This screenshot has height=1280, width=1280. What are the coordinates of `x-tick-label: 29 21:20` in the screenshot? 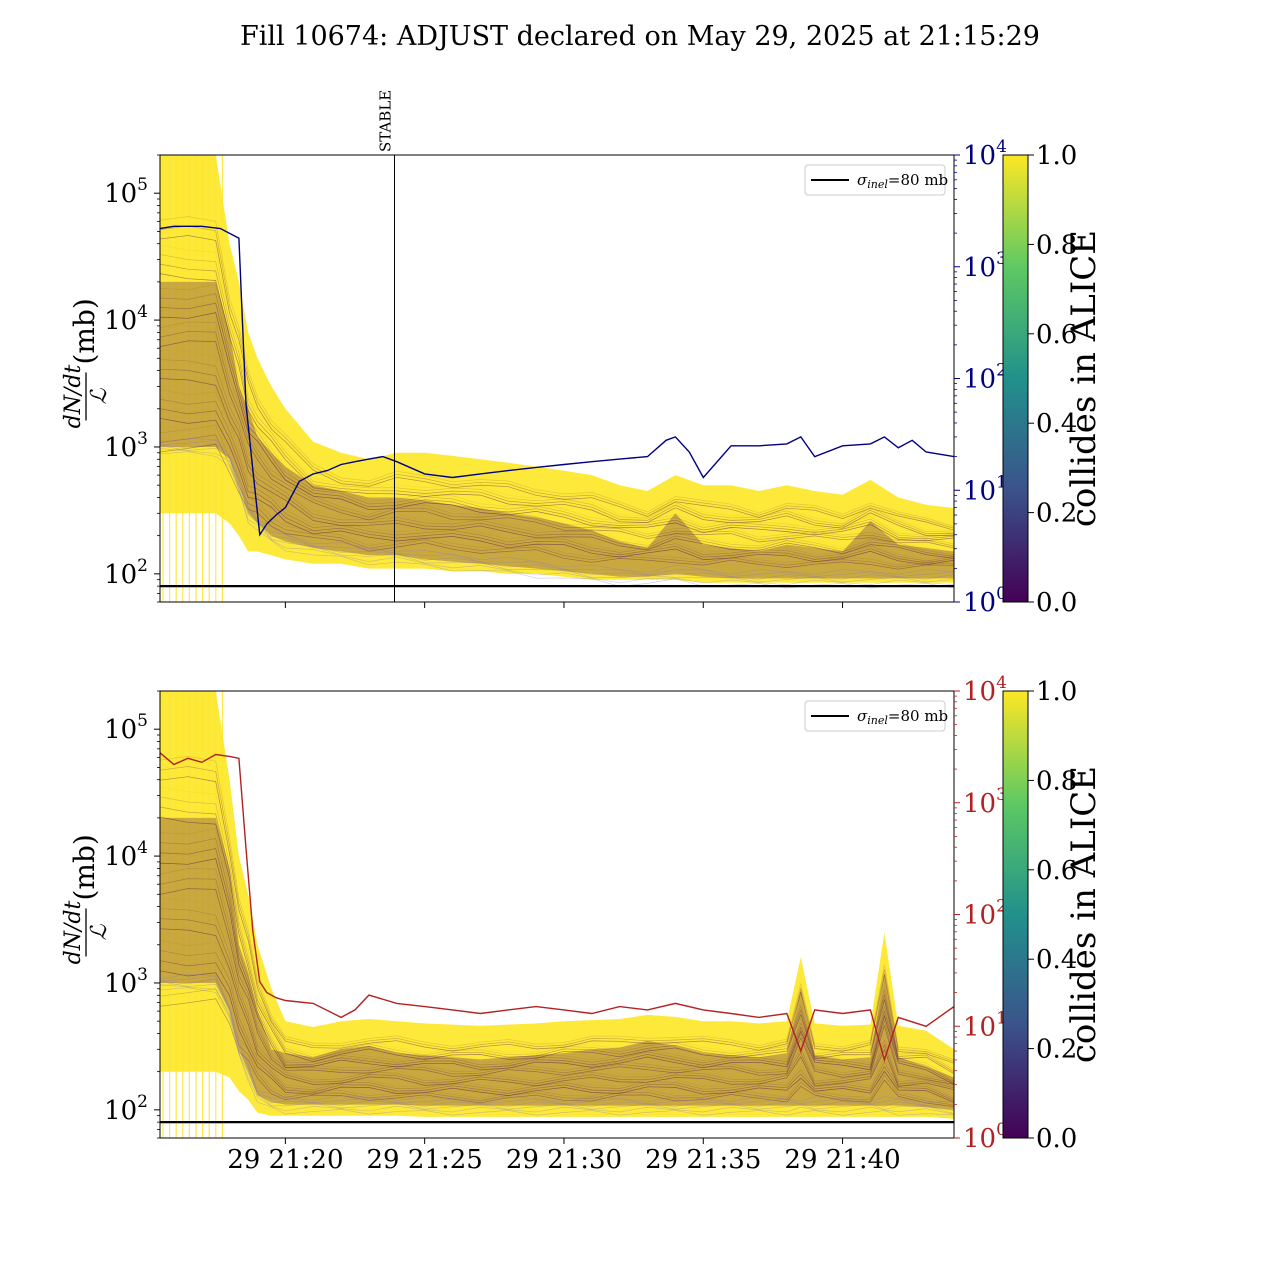 It's located at (285, 1160).